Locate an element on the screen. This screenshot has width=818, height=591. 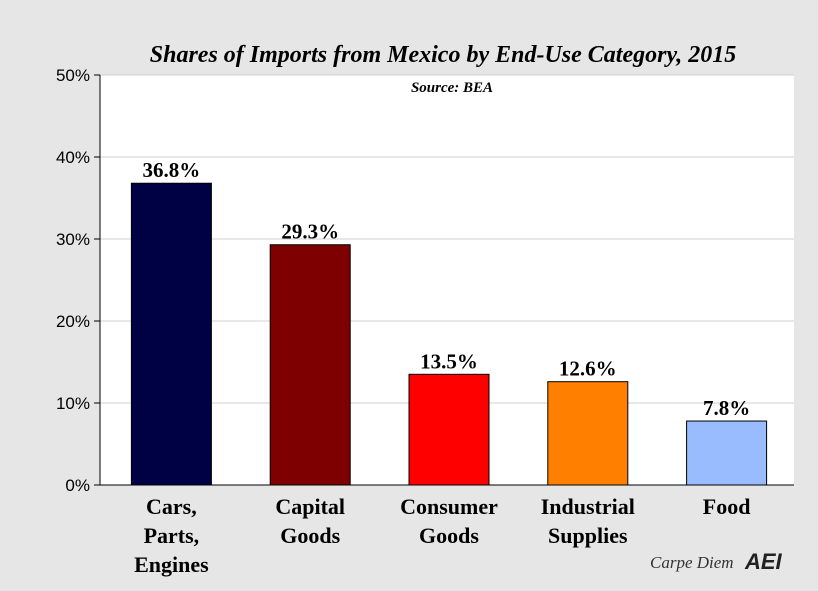
bar-data-label: 13.5% is located at coordinates (449, 361).